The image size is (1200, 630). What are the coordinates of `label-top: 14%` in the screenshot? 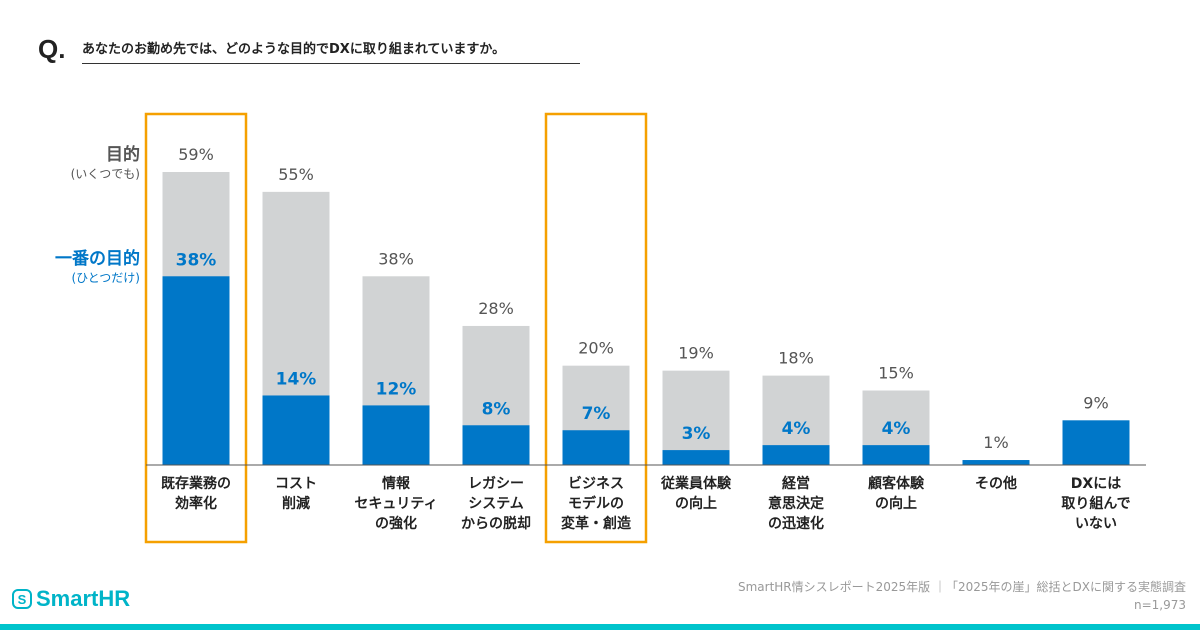 It's located at (296, 379).